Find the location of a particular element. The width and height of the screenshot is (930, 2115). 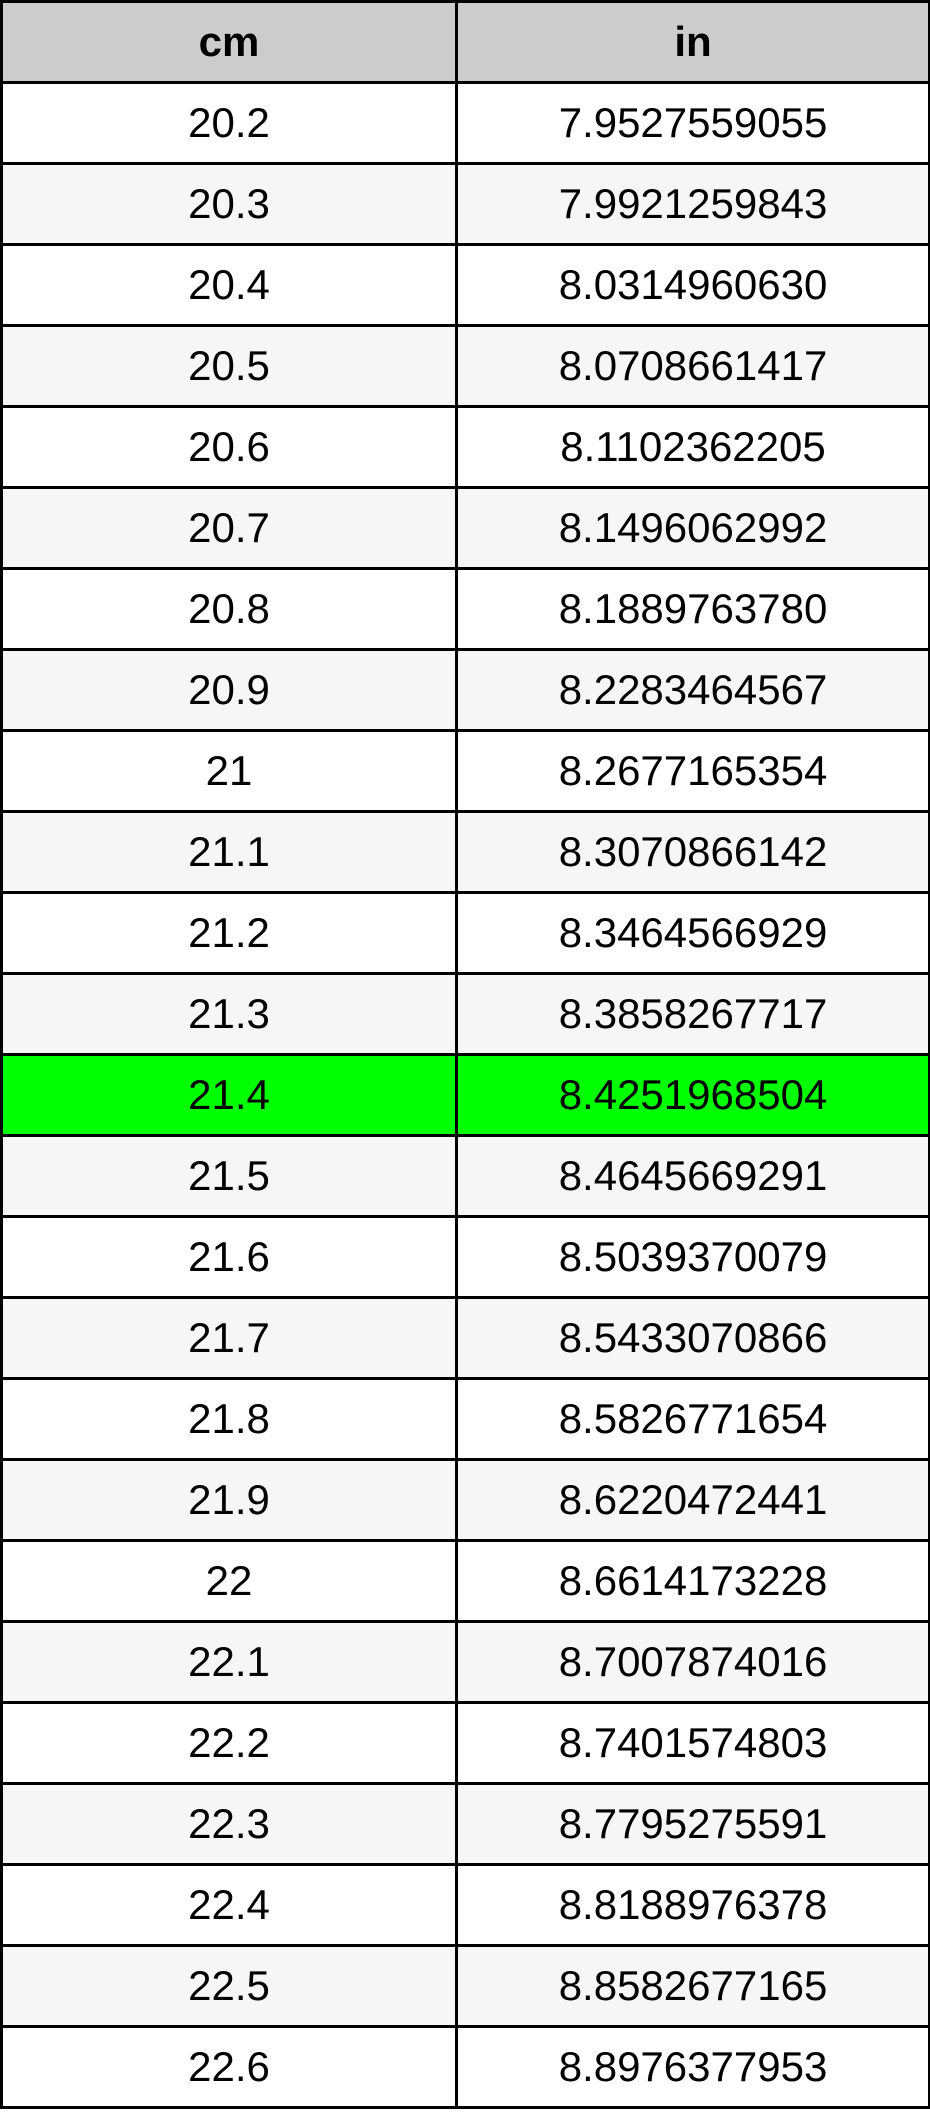

column-header-in: in is located at coordinates (692, 42).